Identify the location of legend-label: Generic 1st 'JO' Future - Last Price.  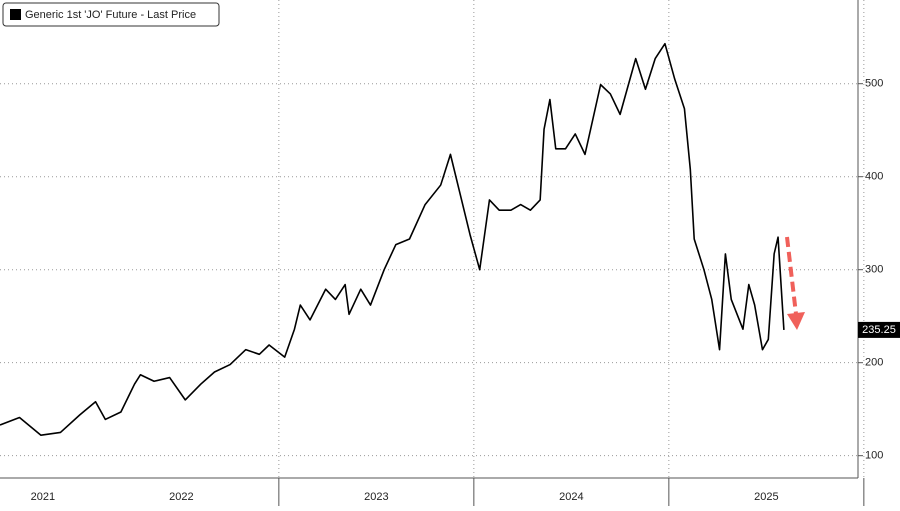
(110, 15).